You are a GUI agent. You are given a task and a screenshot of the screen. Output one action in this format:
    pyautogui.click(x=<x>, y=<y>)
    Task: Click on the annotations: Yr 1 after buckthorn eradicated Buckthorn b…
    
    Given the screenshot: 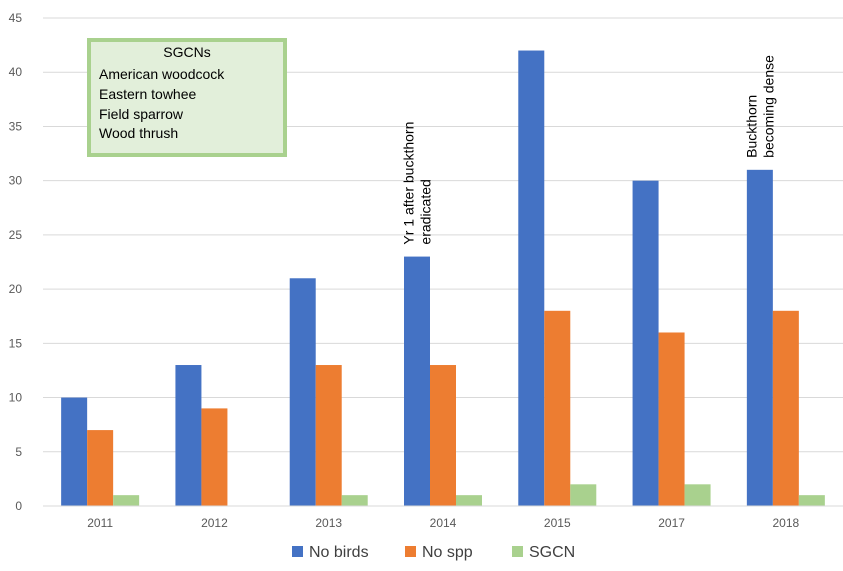 What is the action you would take?
    pyautogui.click(x=589, y=150)
    